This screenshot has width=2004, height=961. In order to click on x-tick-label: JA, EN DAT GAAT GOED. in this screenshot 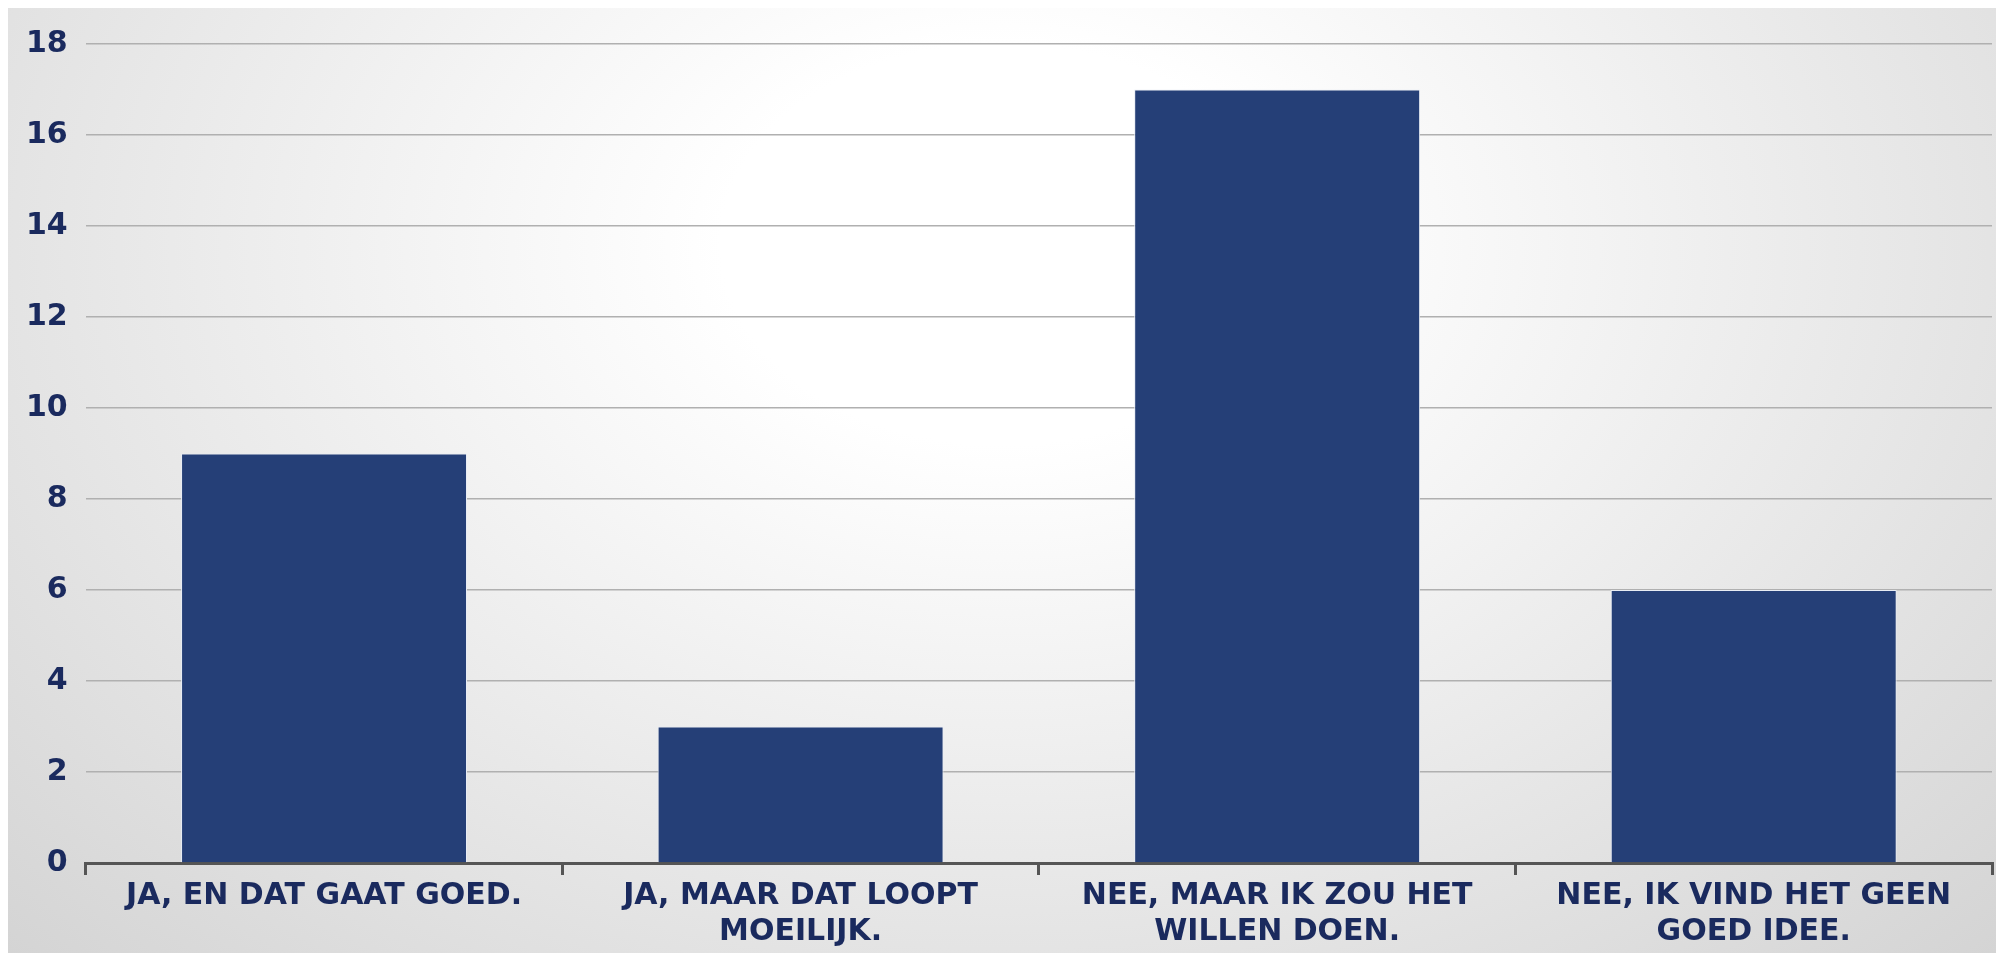, I will do `click(323, 893)`.